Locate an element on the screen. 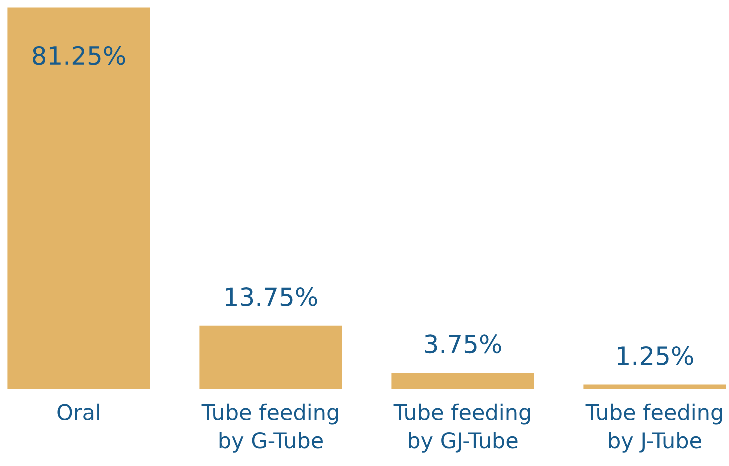 Image resolution: width=729 pixels, height=466 pixels. x-tick-label: Tube feeding by G-Tube is located at coordinates (270, 428).